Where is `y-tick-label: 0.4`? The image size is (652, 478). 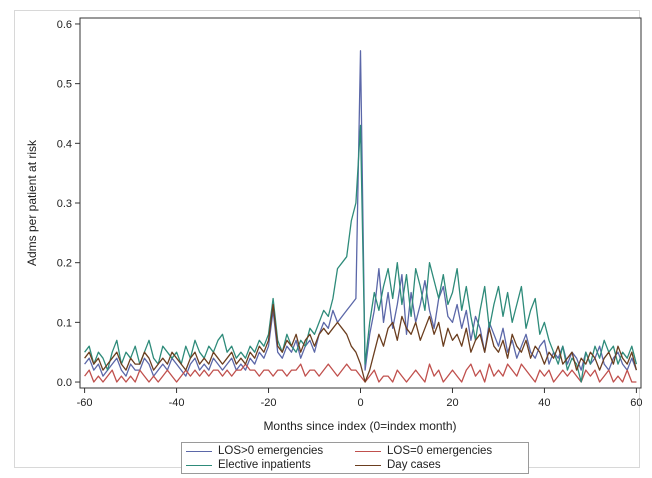
y-tick-label: 0.4 is located at coordinates (64, 144).